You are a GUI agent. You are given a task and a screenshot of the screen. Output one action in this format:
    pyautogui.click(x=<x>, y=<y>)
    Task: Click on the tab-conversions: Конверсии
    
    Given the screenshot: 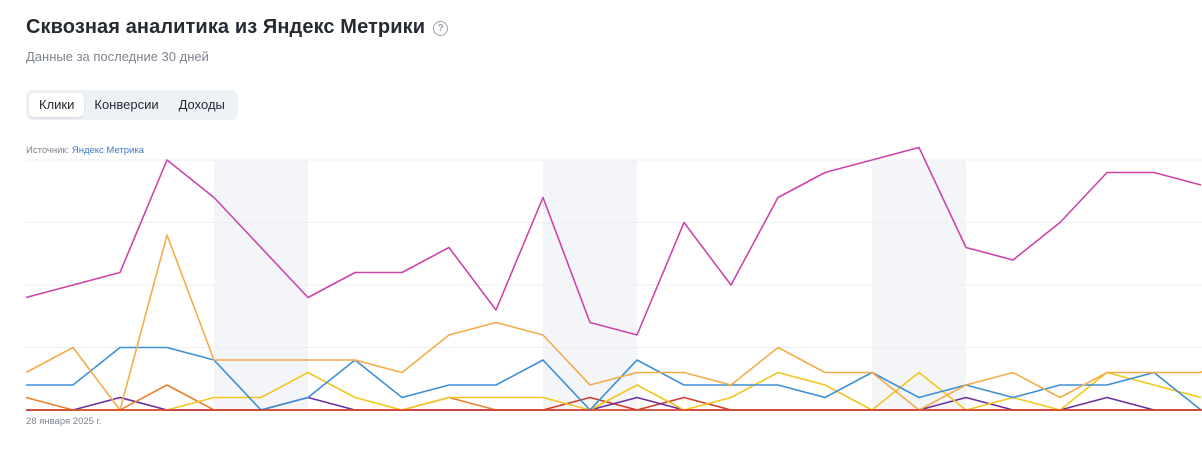 What is the action you would take?
    pyautogui.click(x=126, y=104)
    